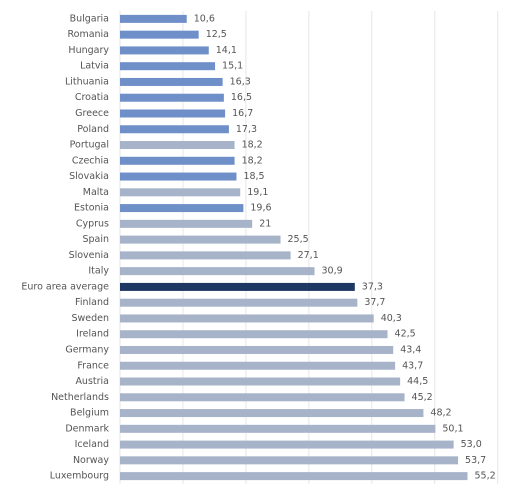 The height and width of the screenshot is (494, 509). I want to click on value-label: 19,6, so click(260, 208).